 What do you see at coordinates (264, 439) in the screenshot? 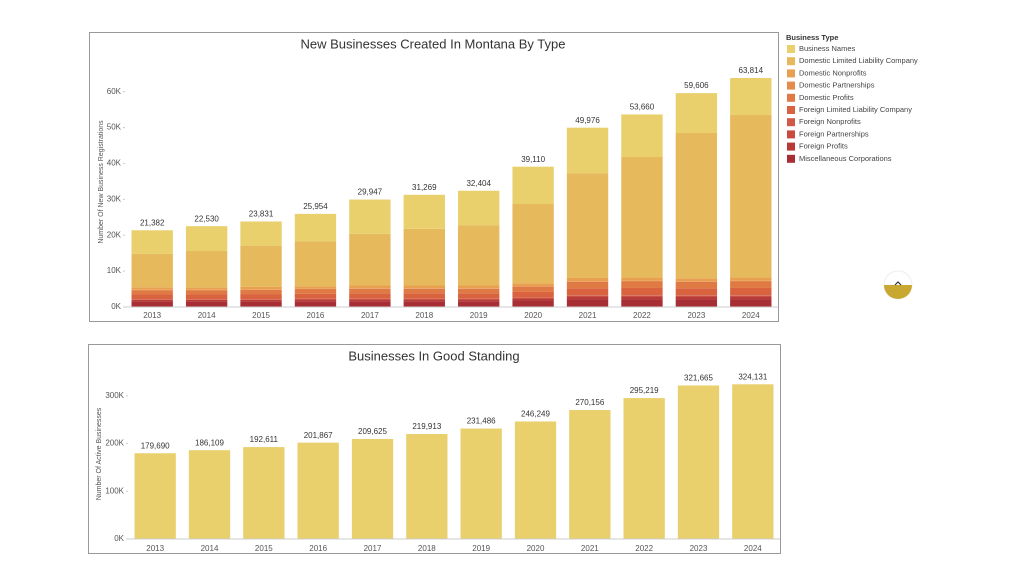
I see `value-label: 192,611` at bounding box center [264, 439].